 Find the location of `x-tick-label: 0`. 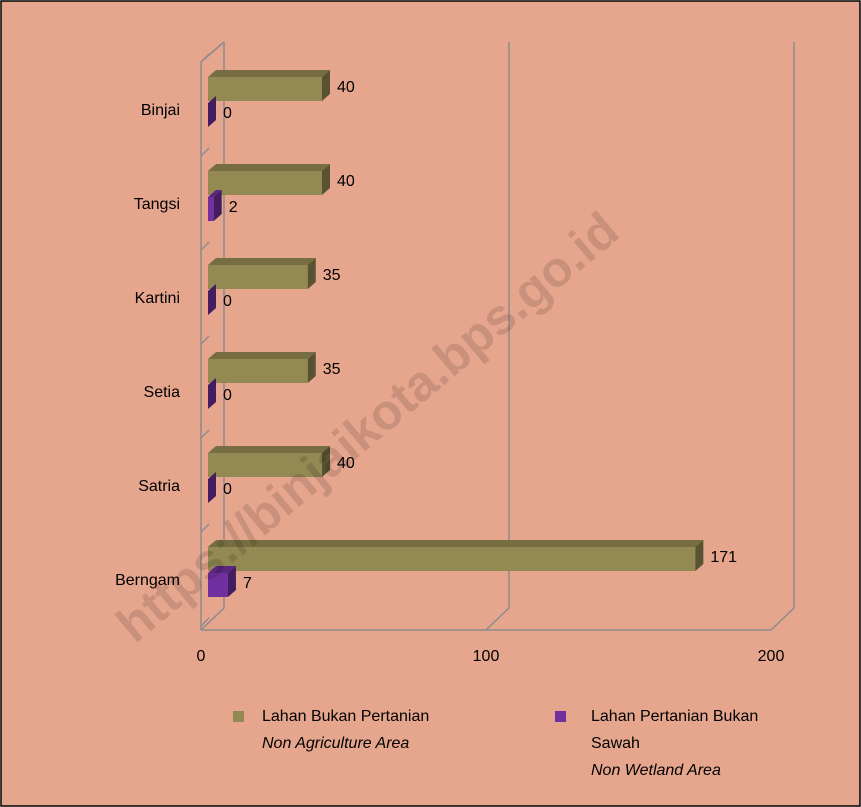

x-tick-label: 0 is located at coordinates (201, 656).